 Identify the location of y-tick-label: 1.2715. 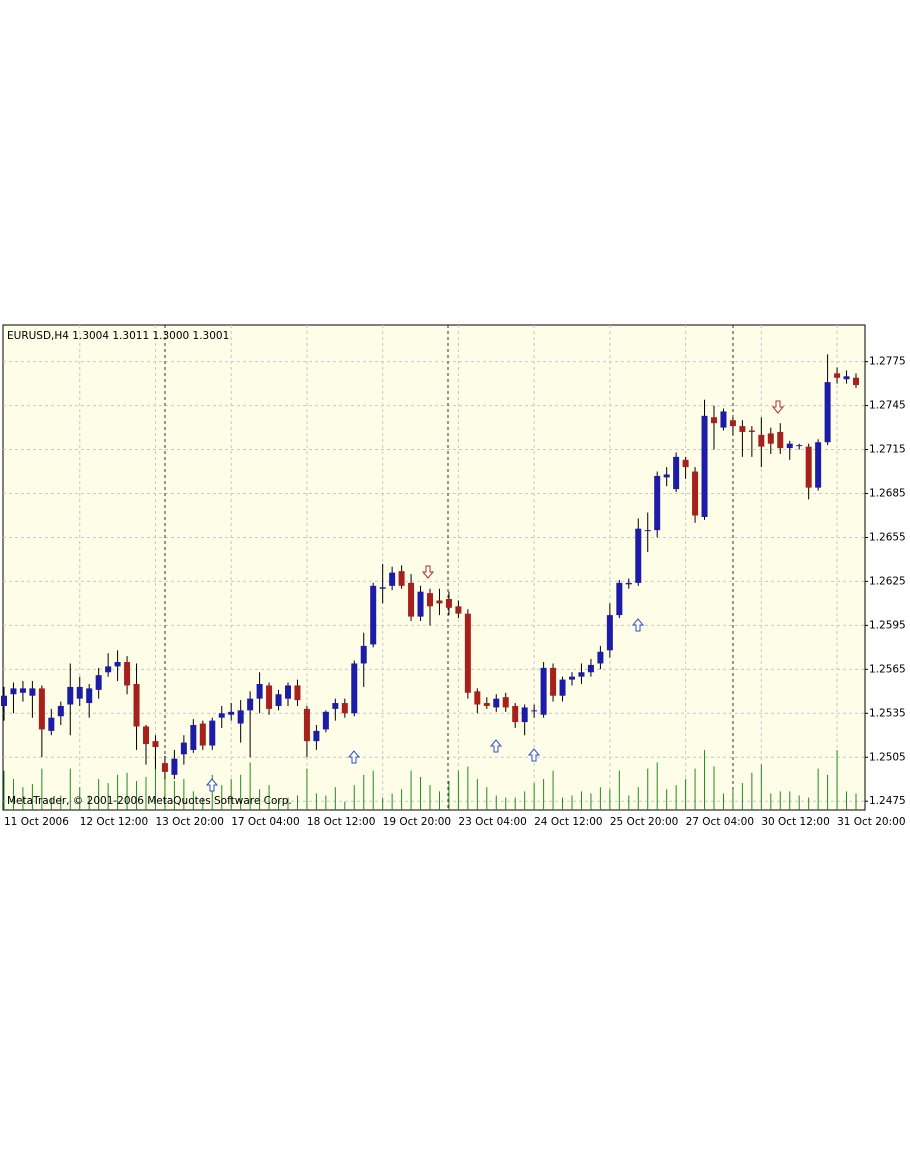
(887, 450).